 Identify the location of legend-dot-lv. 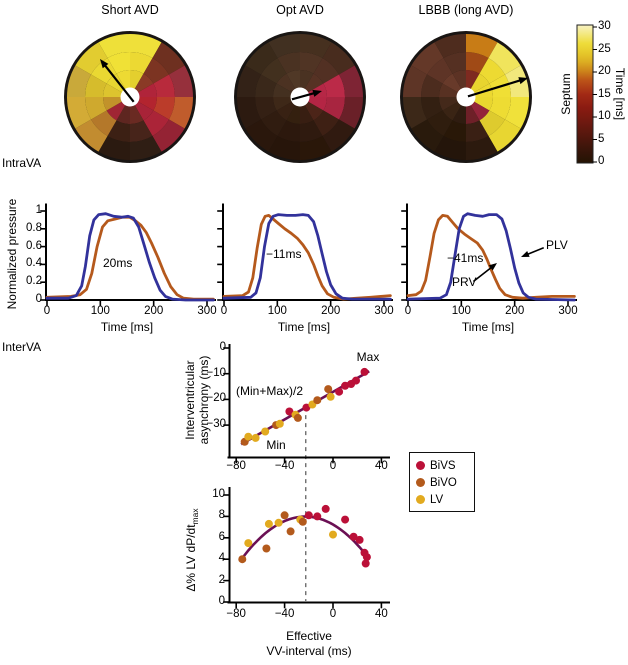
(420, 499).